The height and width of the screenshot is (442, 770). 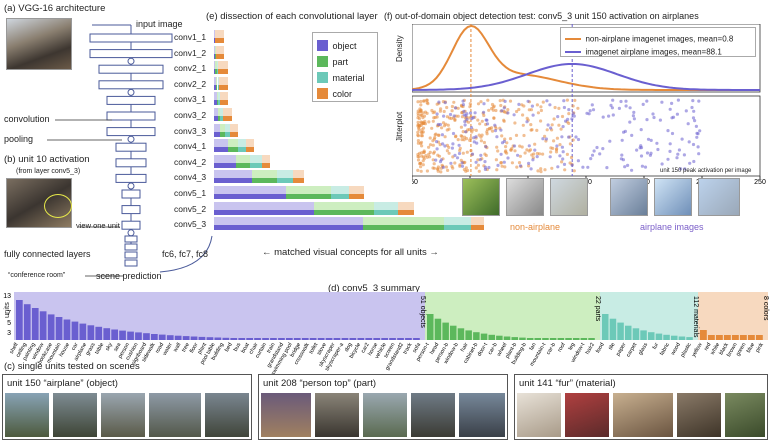 I want to click on concept-word: boat, so click(x=245, y=348).